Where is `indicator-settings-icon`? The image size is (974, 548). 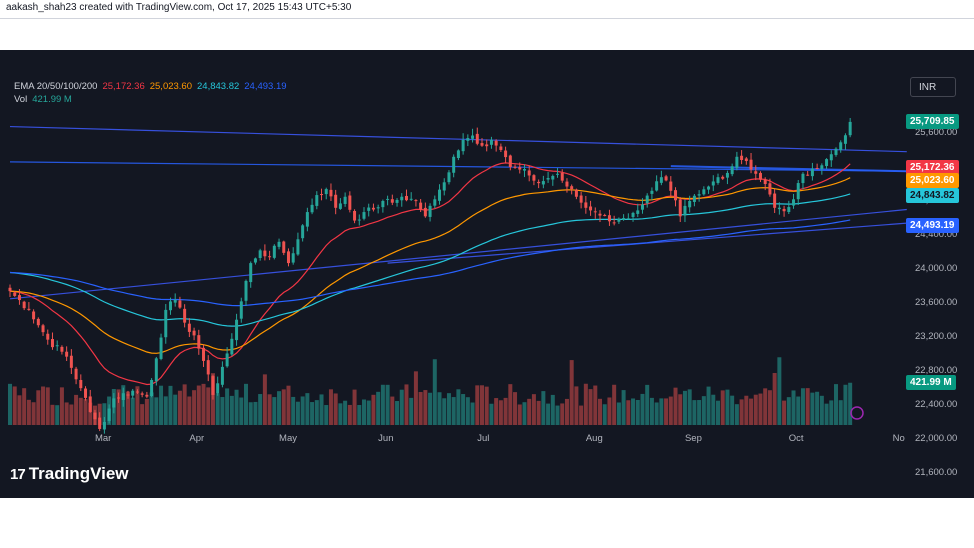 indicator-settings-icon is located at coordinates (857, 413).